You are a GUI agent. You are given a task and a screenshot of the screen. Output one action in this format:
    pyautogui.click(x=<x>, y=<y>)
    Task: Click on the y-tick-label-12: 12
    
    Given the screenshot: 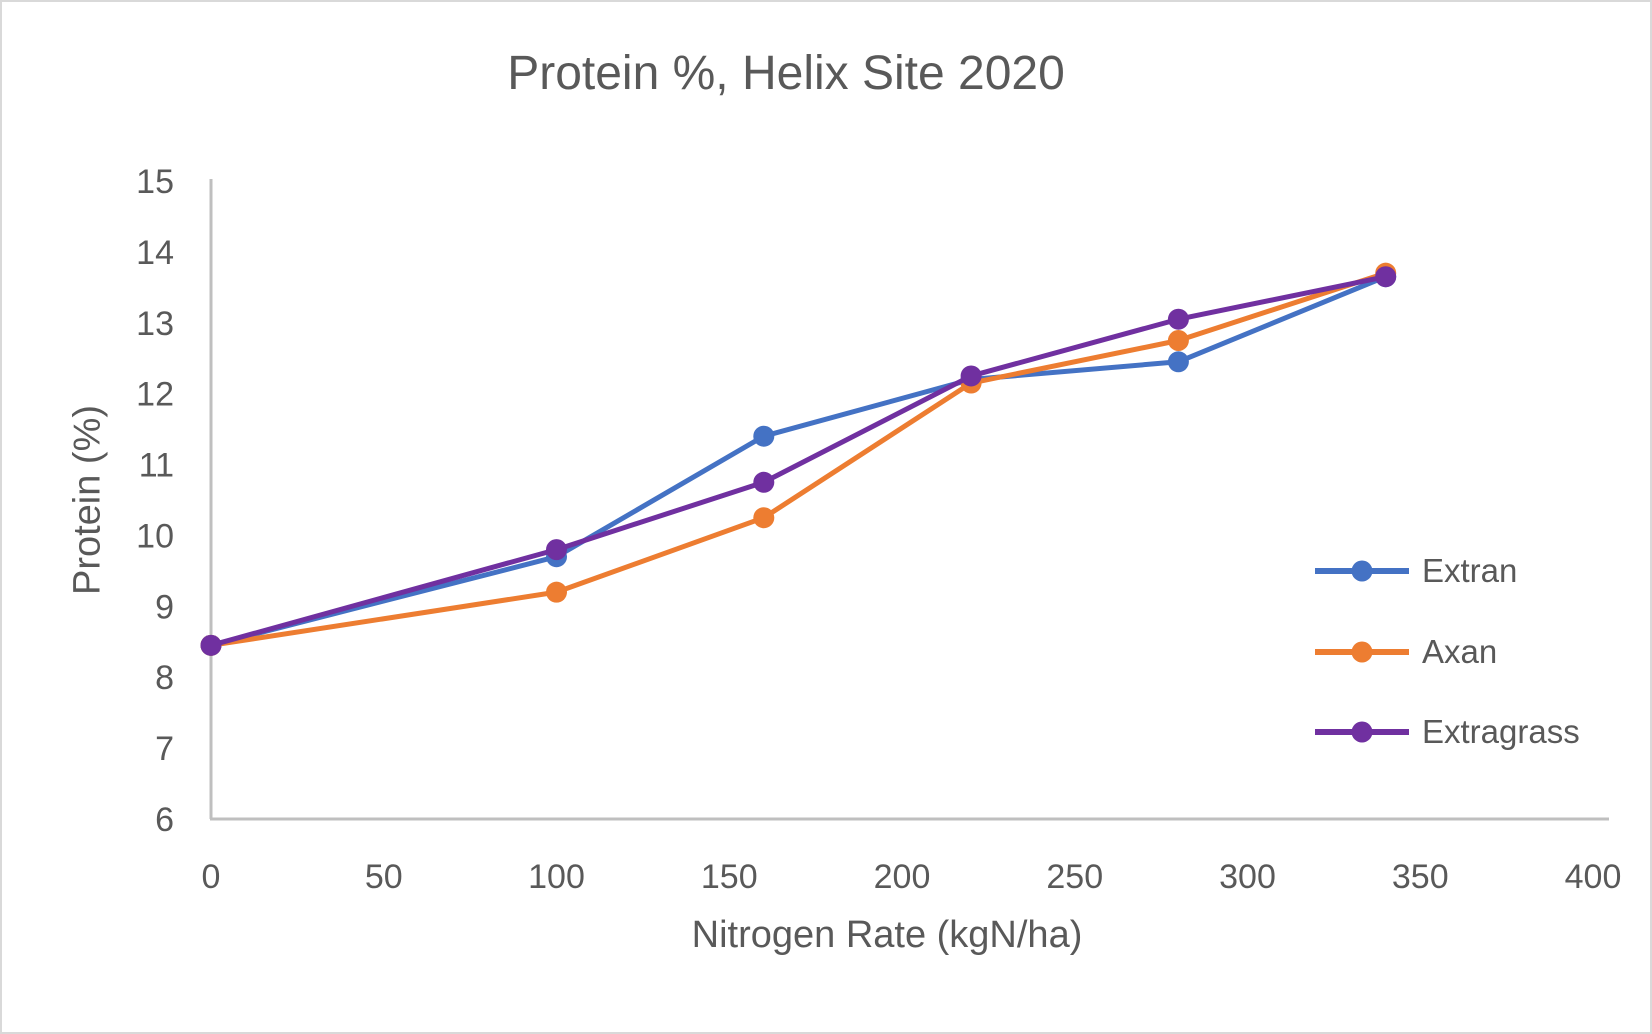 What is the action you would take?
    pyautogui.click(x=155, y=395)
    